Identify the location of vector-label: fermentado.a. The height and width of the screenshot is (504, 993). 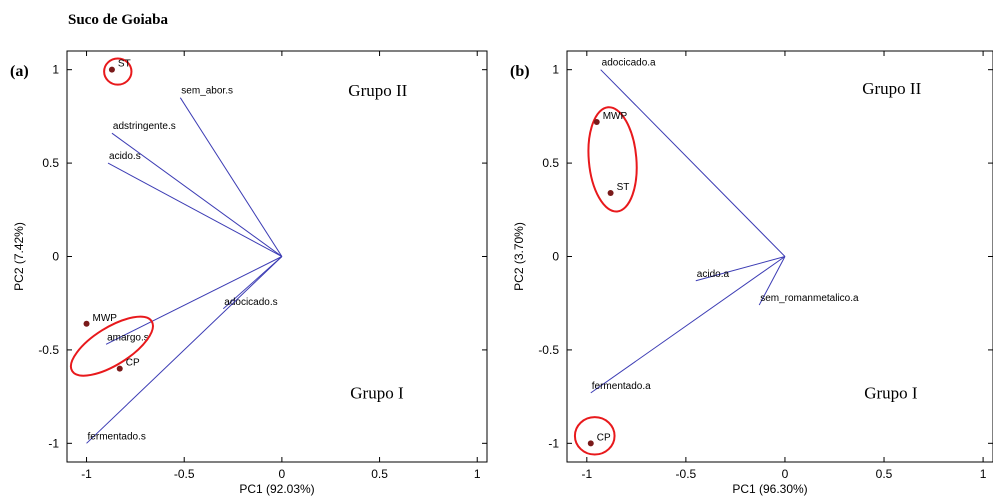
(621, 386).